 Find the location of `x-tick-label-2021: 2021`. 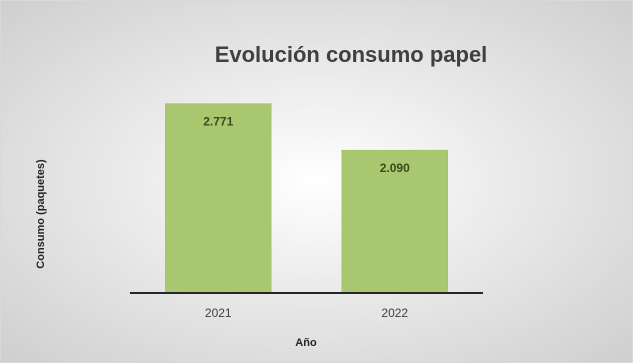

x-tick-label-2021: 2021 is located at coordinates (218, 313).